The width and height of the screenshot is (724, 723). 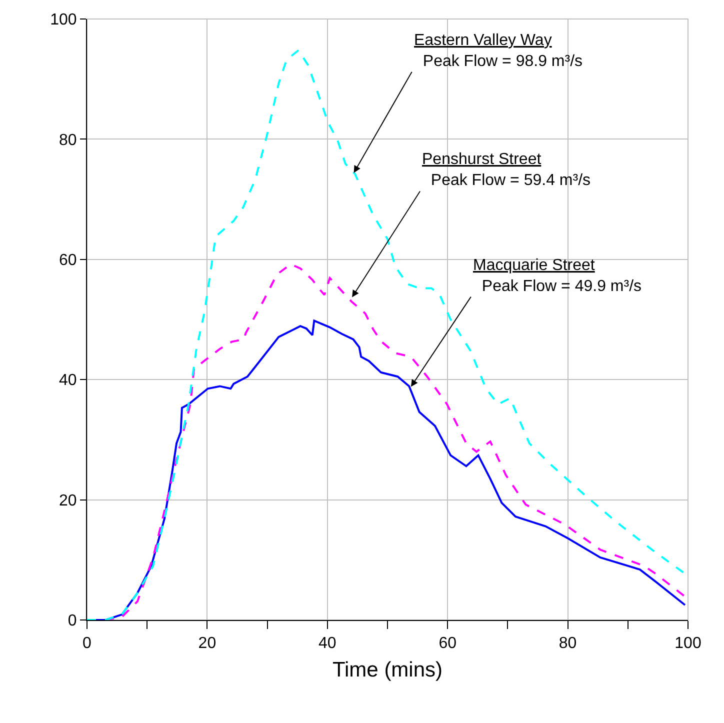 I want to click on x-axis-title: Time (mins), so click(x=387, y=670).